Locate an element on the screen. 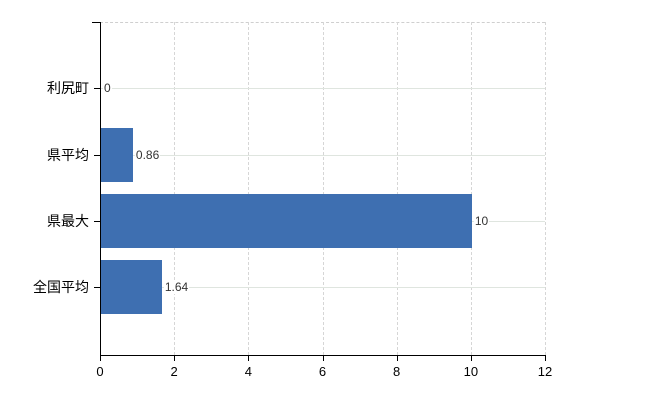  category-label: 県平均 is located at coordinates (68, 155).